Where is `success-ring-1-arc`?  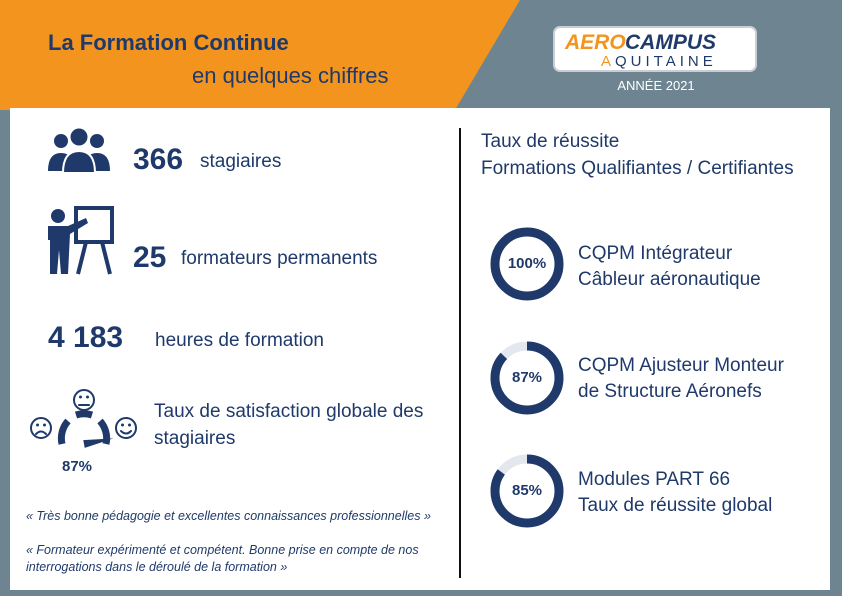
success-ring-1-arc is located at coordinates (527, 264).